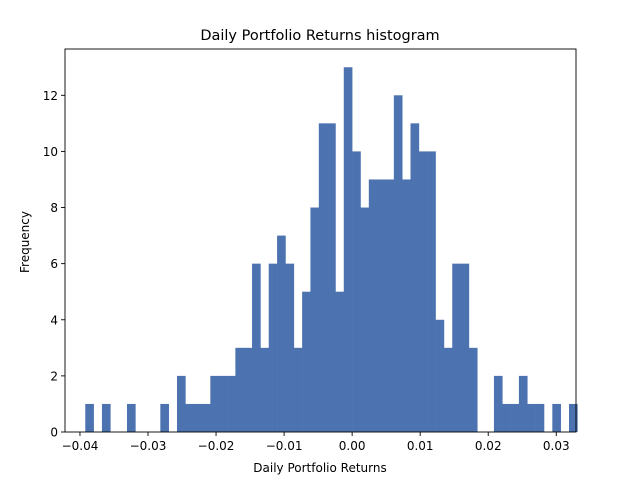 This screenshot has width=640, height=484. What do you see at coordinates (488, 446) in the screenshot?
I see `x-tick-label-6: 0.02` at bounding box center [488, 446].